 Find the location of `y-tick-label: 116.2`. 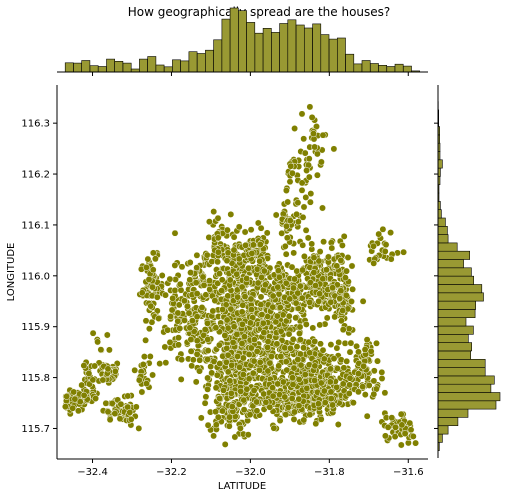

y-tick-label: 116.2 is located at coordinates (35, 175).